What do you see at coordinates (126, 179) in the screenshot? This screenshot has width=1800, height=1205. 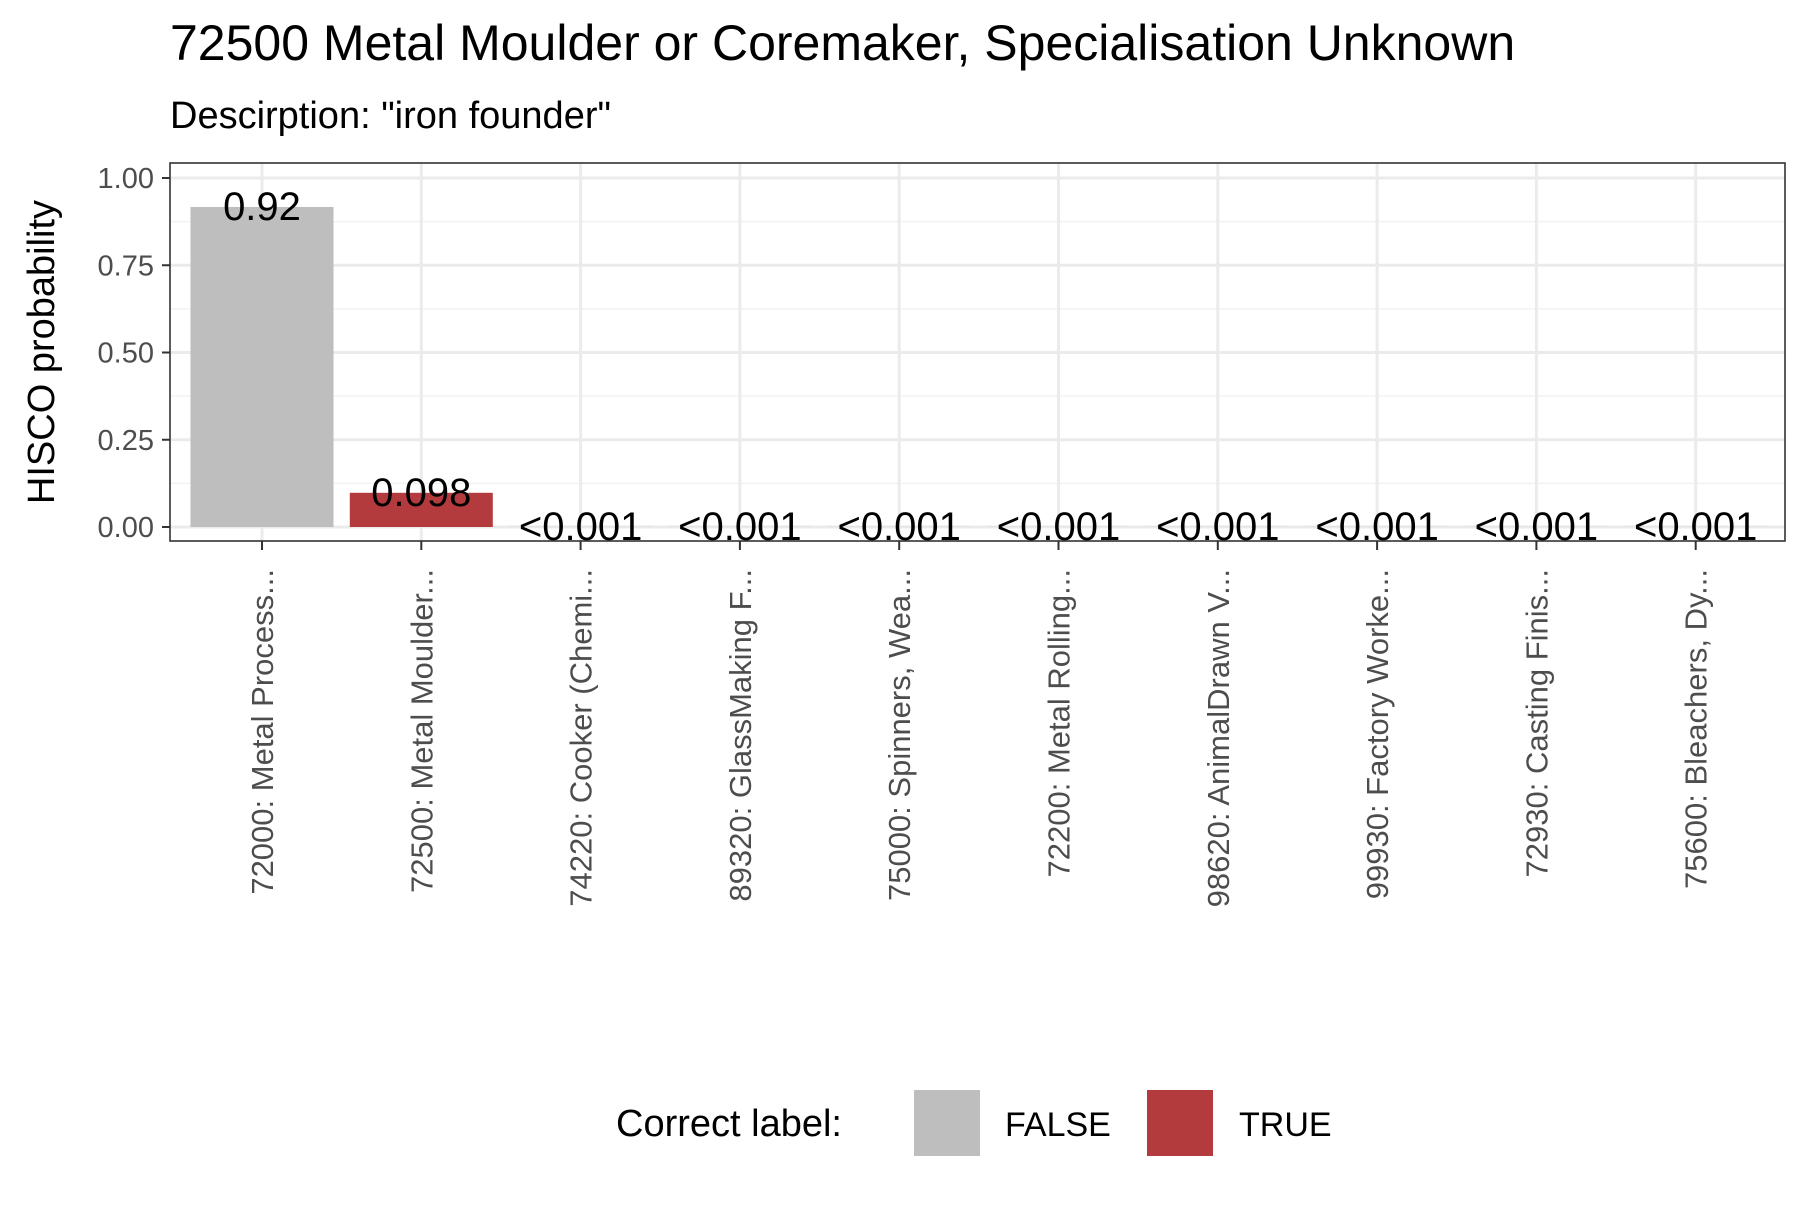 I see `y-tick-label: 1.00` at bounding box center [126, 179].